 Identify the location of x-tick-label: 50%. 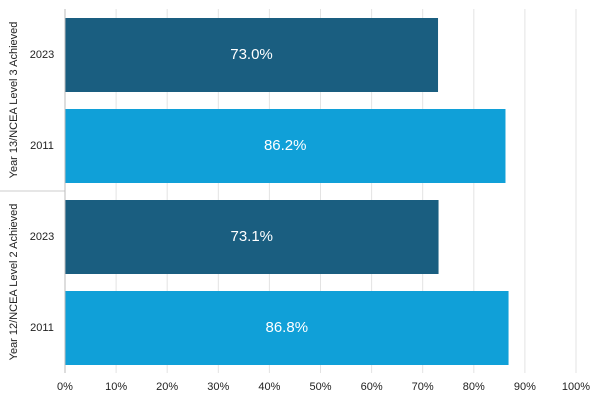
(320, 387).